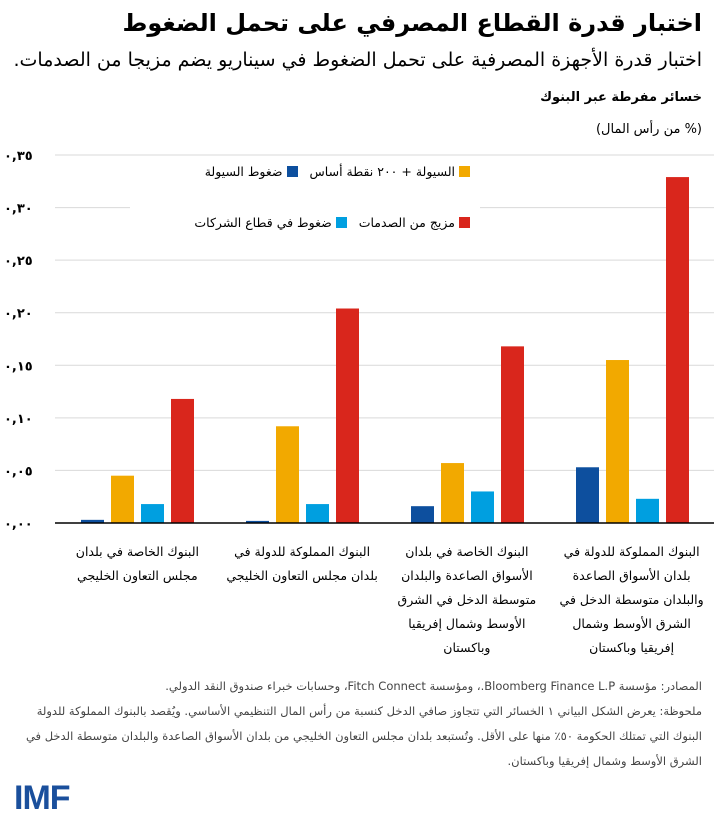 This screenshot has width=714, height=824. I want to click on y-tick-label: ٠,١٥, so click(18, 366).